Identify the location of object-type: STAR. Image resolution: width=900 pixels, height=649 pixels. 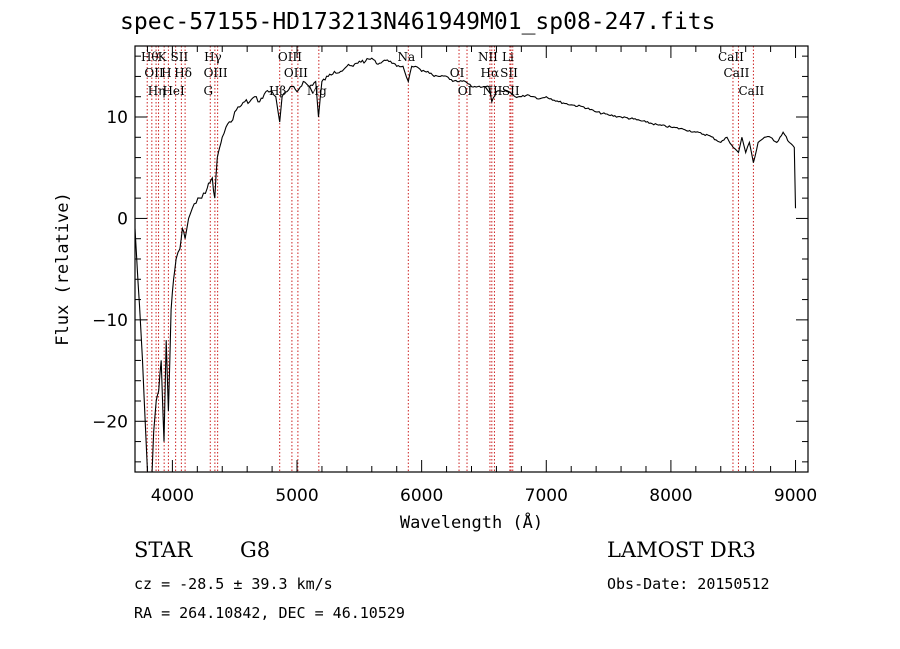
(163, 550).